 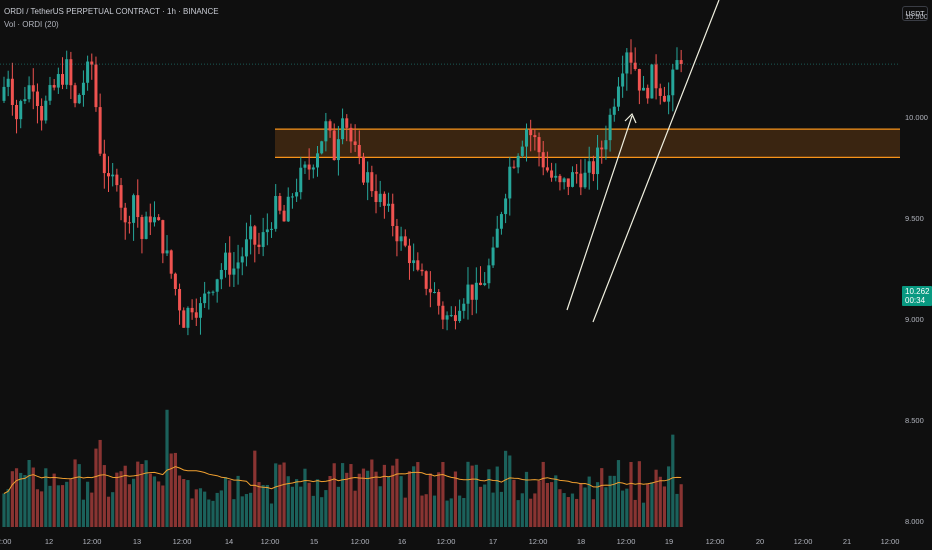 What do you see at coordinates (916, 117) in the screenshot?
I see `price-tick-label: 10.000` at bounding box center [916, 117].